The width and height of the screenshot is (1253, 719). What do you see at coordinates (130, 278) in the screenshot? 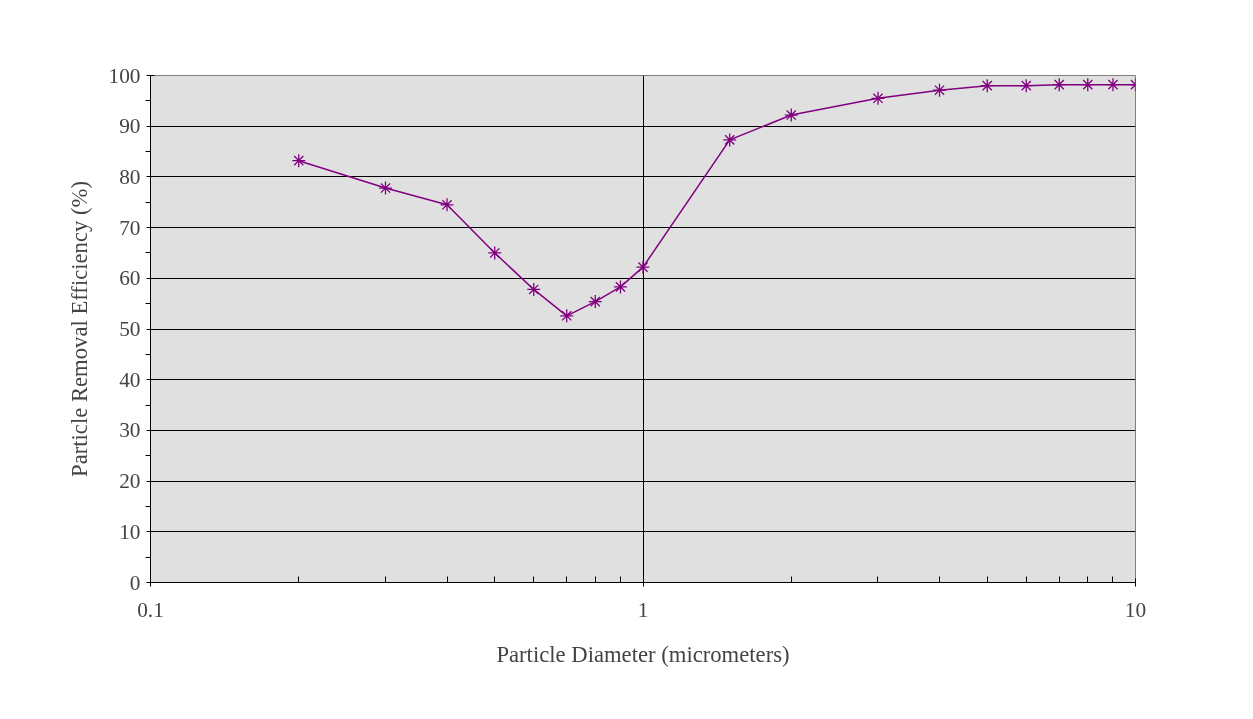
I see `y-tick-label: 60` at bounding box center [130, 278].